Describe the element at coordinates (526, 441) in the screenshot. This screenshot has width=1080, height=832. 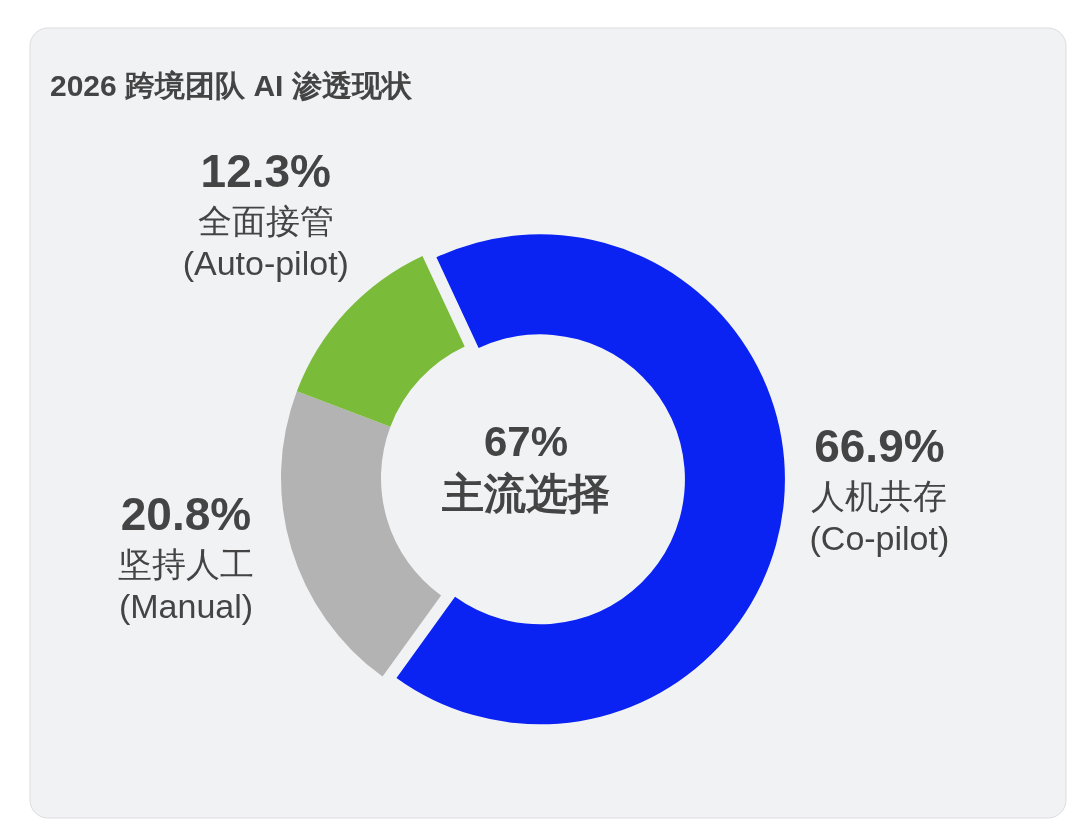
I see `text: 67%` at that location.